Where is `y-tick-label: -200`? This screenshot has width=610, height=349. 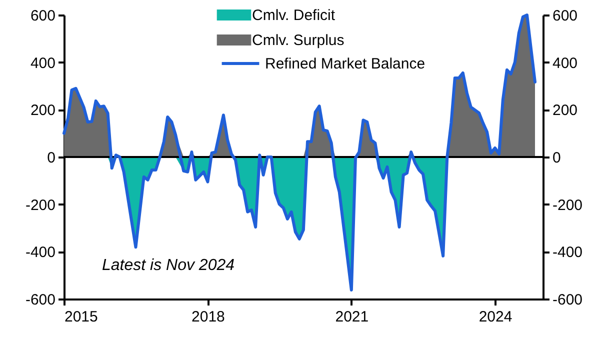 y-tick-label: -200 is located at coordinates (40, 205).